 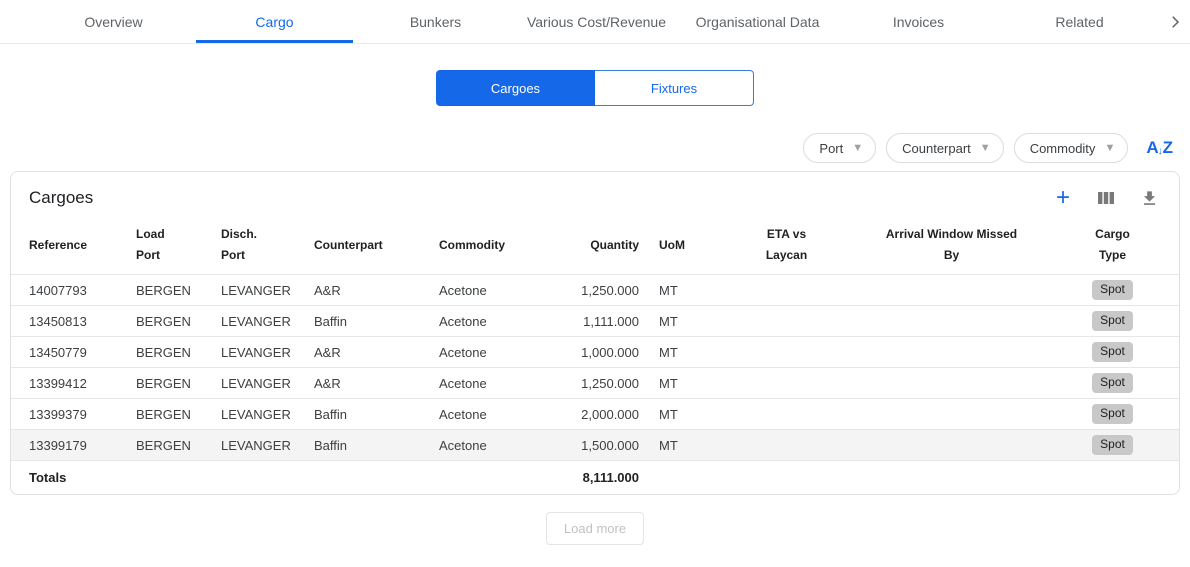 I want to click on nav-item-bunkers: Bunkers, so click(x=435, y=21).